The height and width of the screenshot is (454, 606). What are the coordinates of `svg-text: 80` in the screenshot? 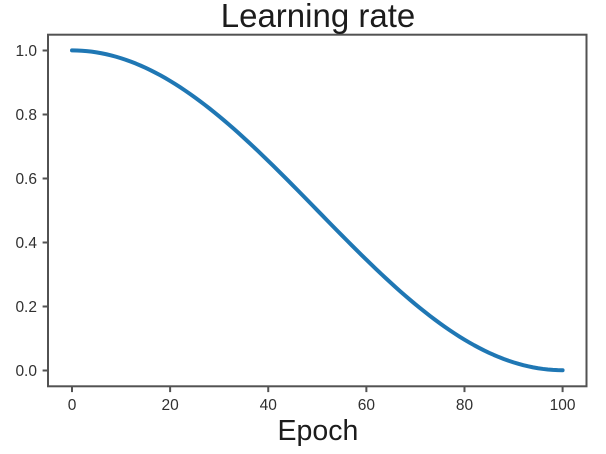 It's located at (465, 405).